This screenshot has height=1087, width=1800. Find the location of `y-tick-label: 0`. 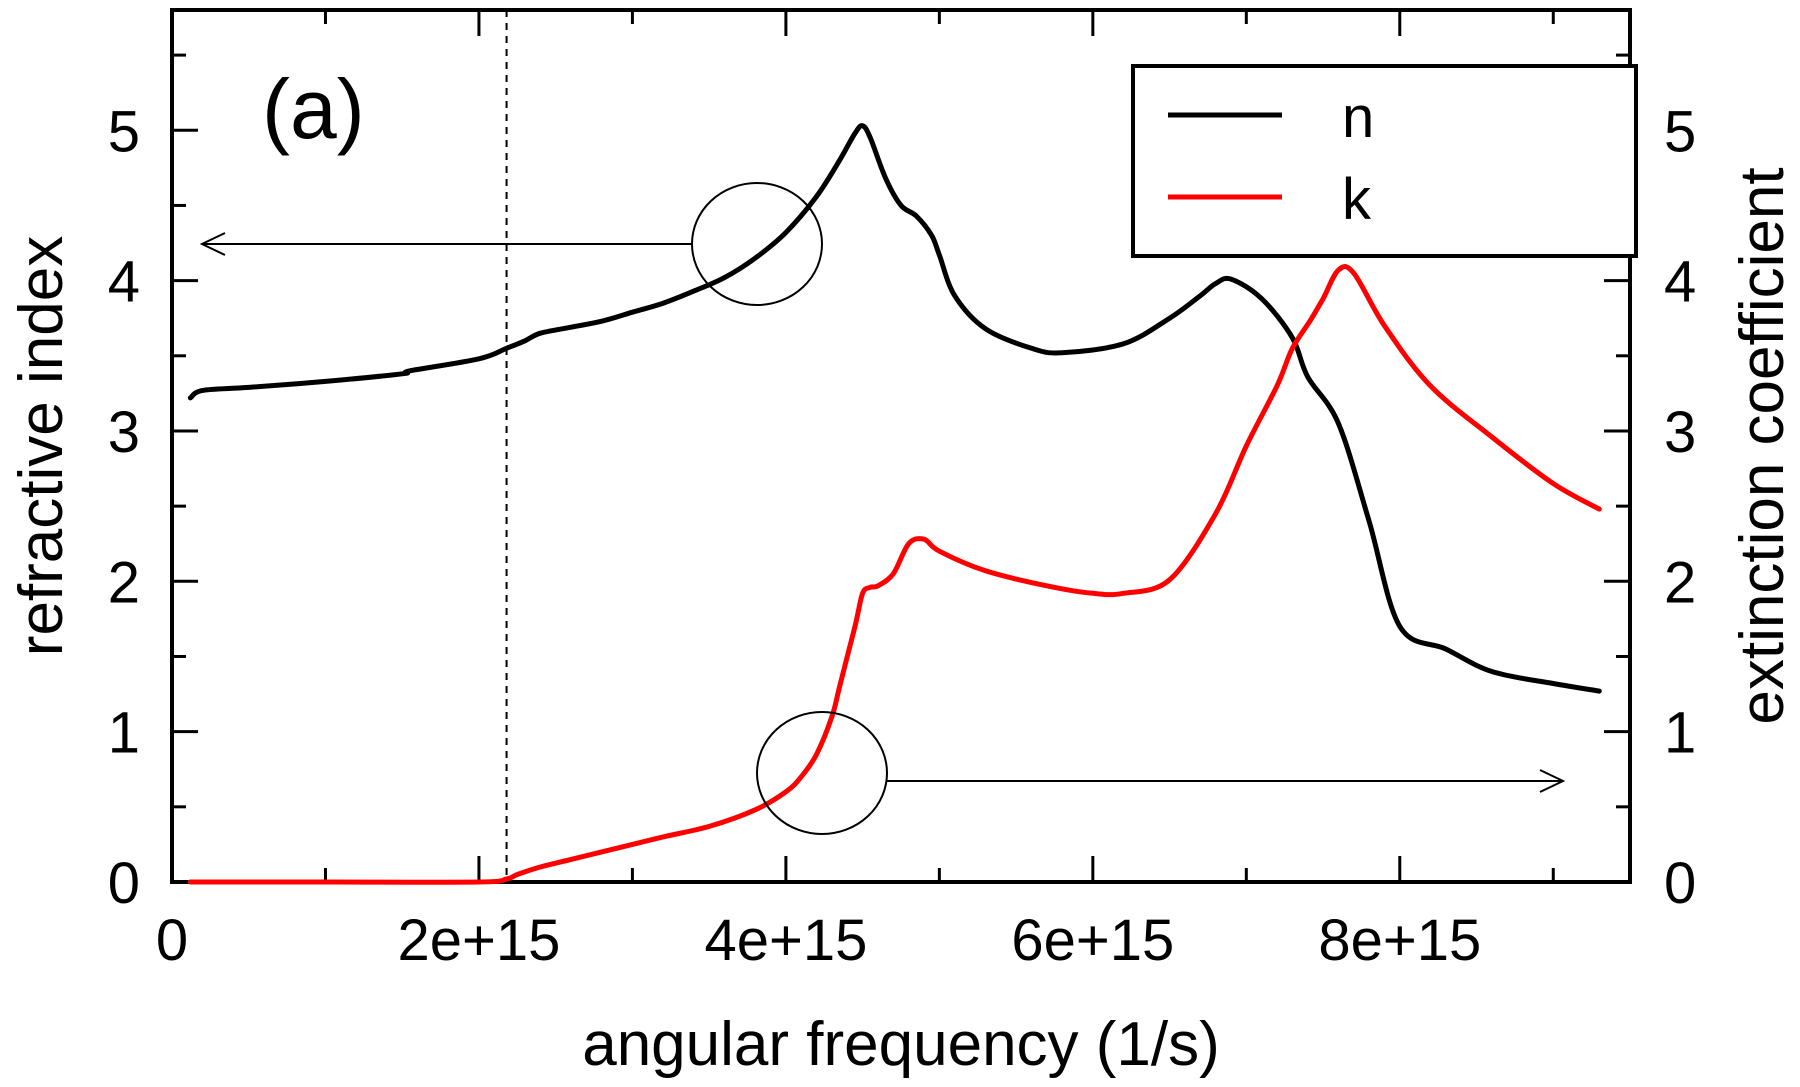

y-tick-label: 0 is located at coordinates (124, 883).